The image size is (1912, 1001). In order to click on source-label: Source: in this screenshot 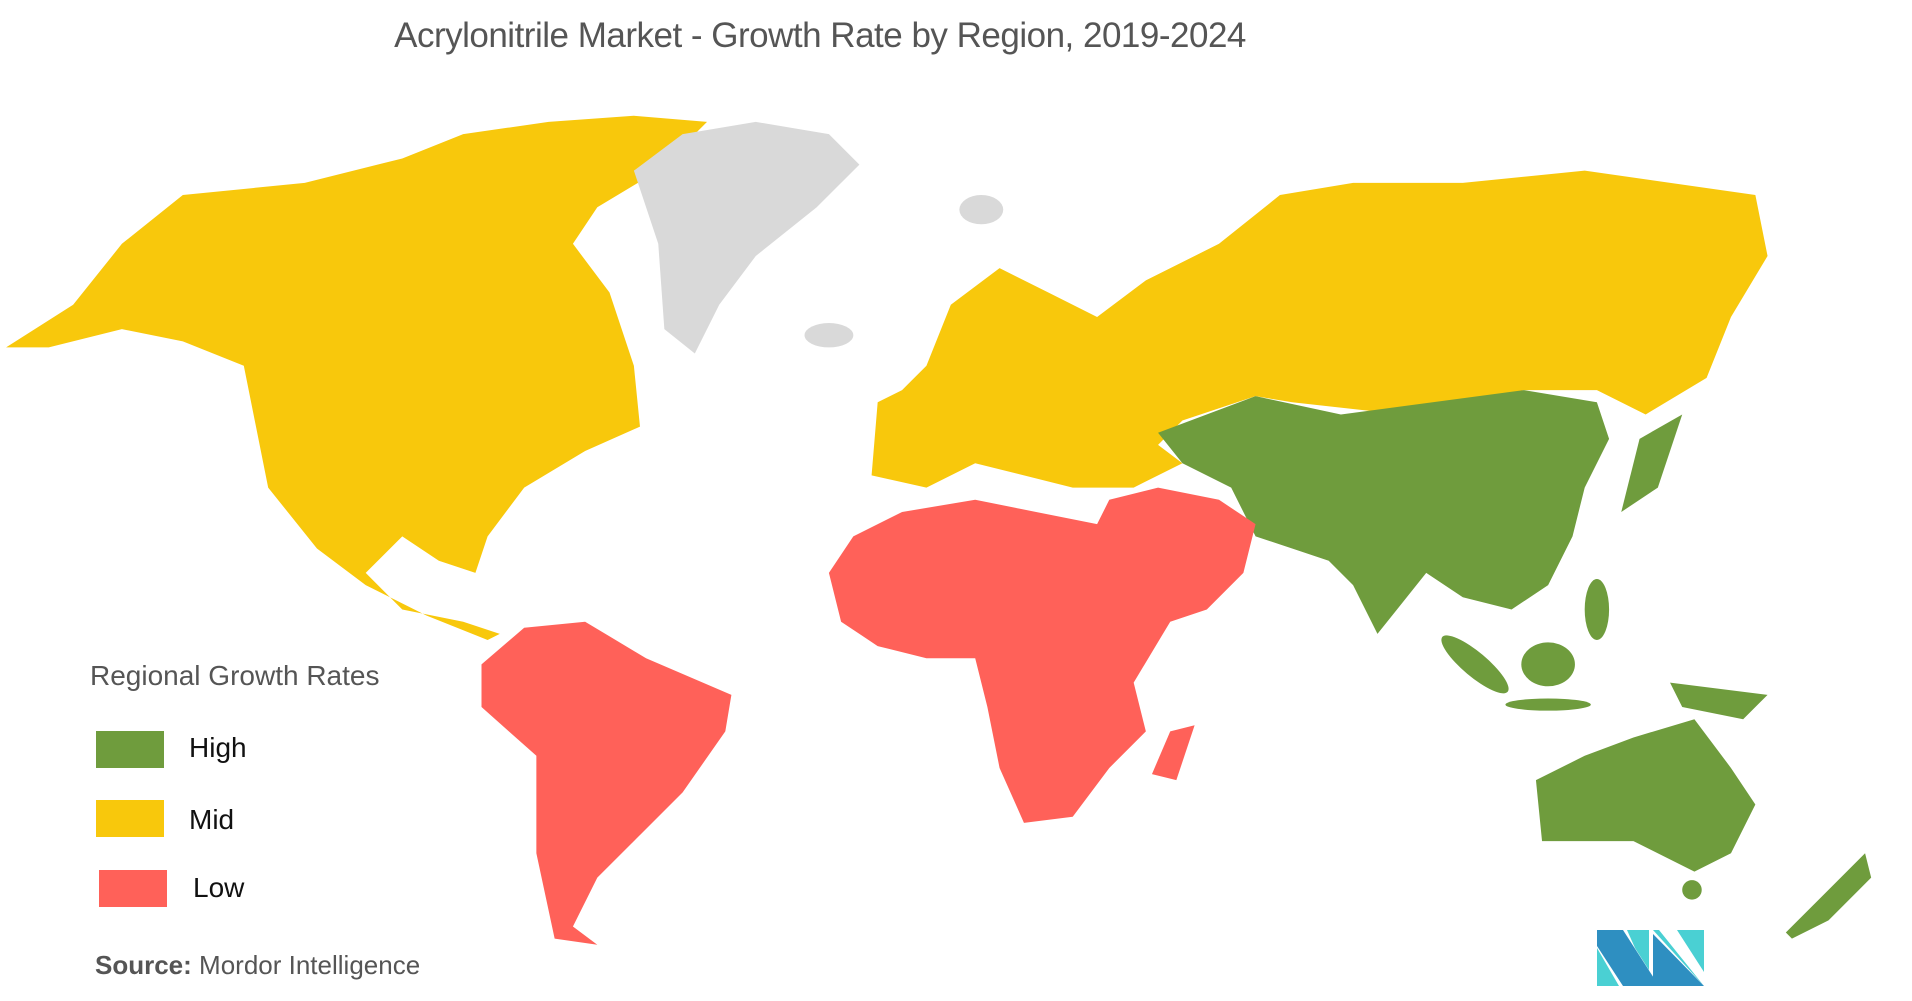, I will do `click(143, 965)`.